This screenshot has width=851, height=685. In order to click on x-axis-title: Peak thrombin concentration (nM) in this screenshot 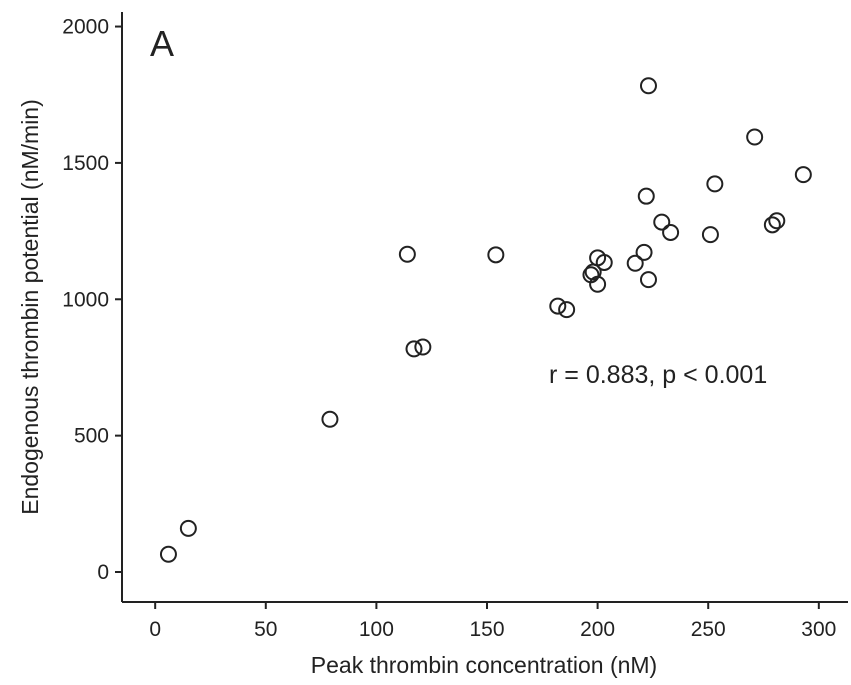, I will do `click(484, 665)`.